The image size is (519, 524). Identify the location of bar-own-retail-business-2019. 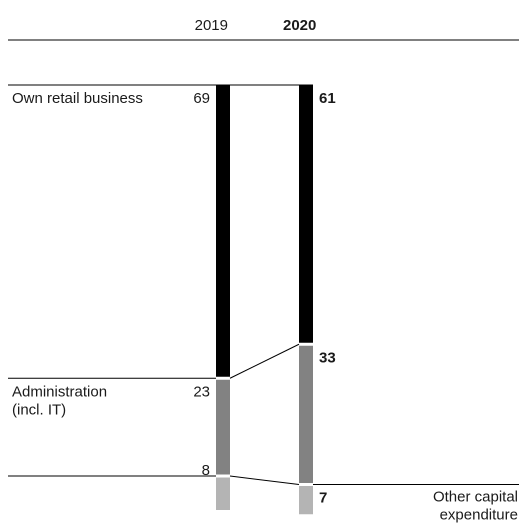
(223, 231).